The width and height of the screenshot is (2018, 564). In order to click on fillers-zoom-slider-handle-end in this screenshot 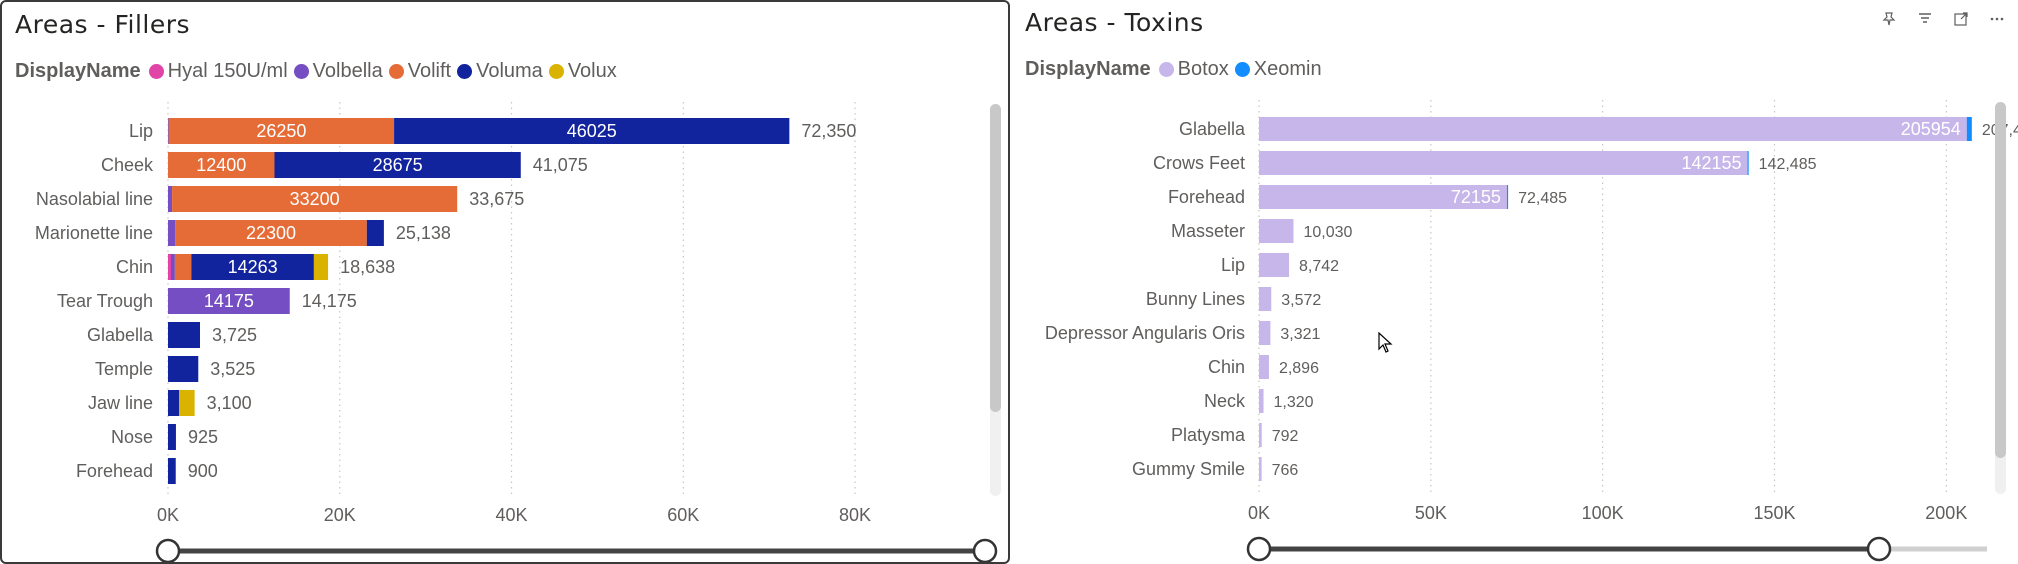, I will do `click(985, 550)`.